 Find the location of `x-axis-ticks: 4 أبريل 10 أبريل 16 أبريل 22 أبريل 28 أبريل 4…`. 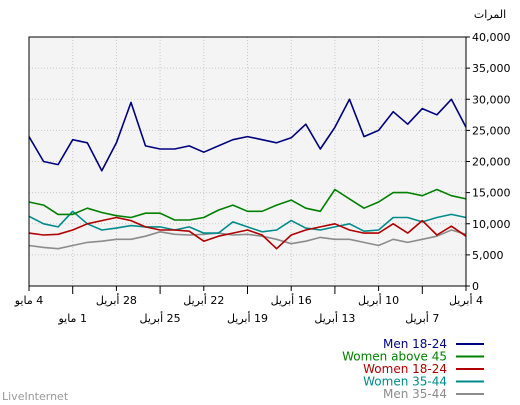

x-axis-ticks: 4 أبريل 10 أبريل 16 أبريل 22 أبريل 28 أبريل 4… is located at coordinates (248, 305).